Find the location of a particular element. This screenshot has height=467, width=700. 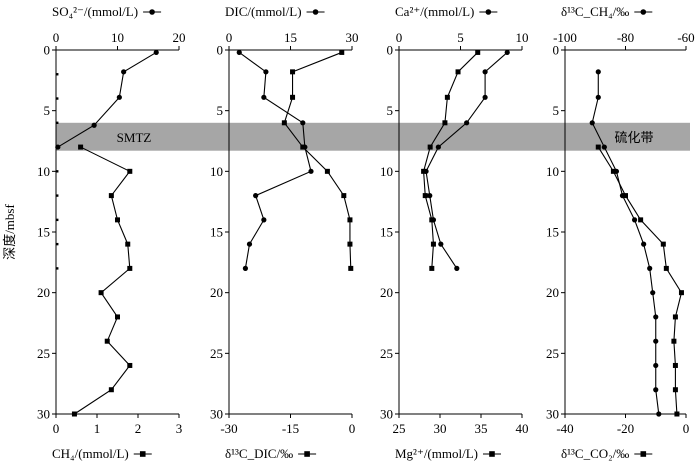

smtz-band is located at coordinates (373, 136).